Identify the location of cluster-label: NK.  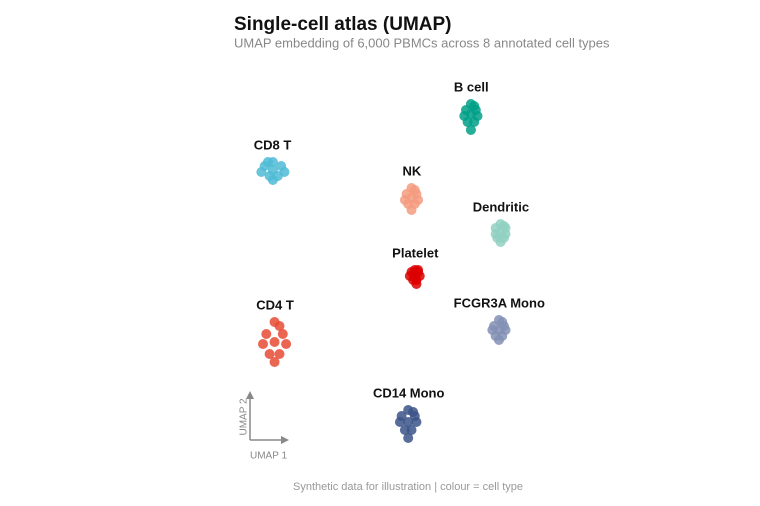
(411, 170).